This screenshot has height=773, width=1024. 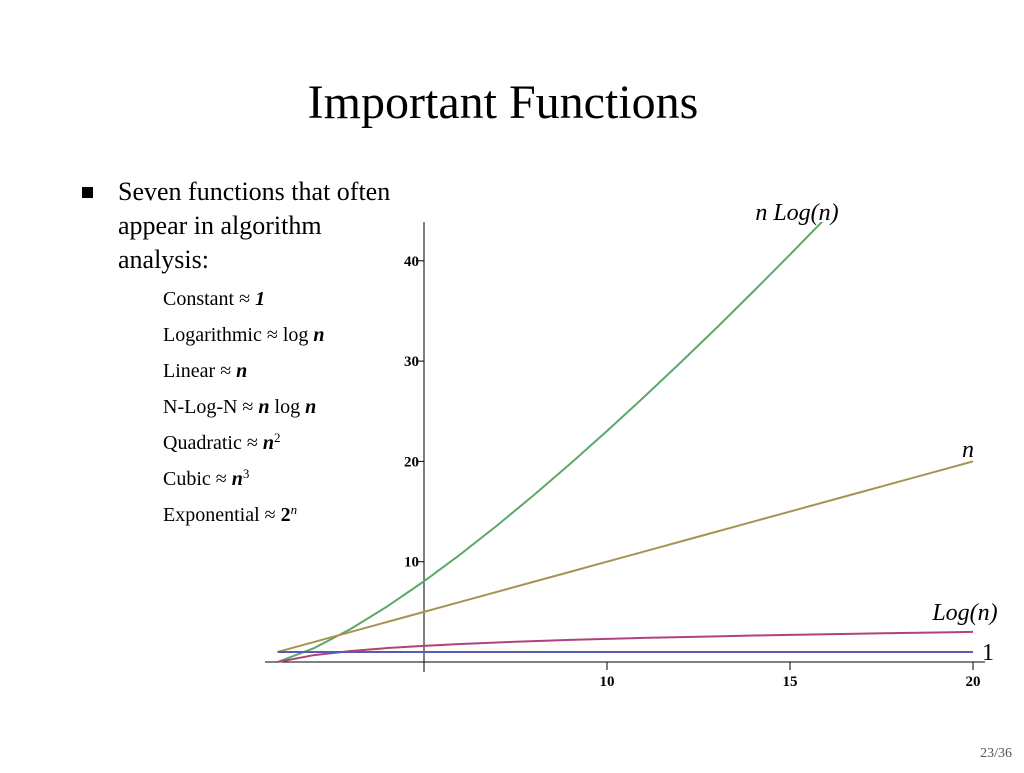 I want to click on x-tick-label: 10, so click(x=607, y=682).